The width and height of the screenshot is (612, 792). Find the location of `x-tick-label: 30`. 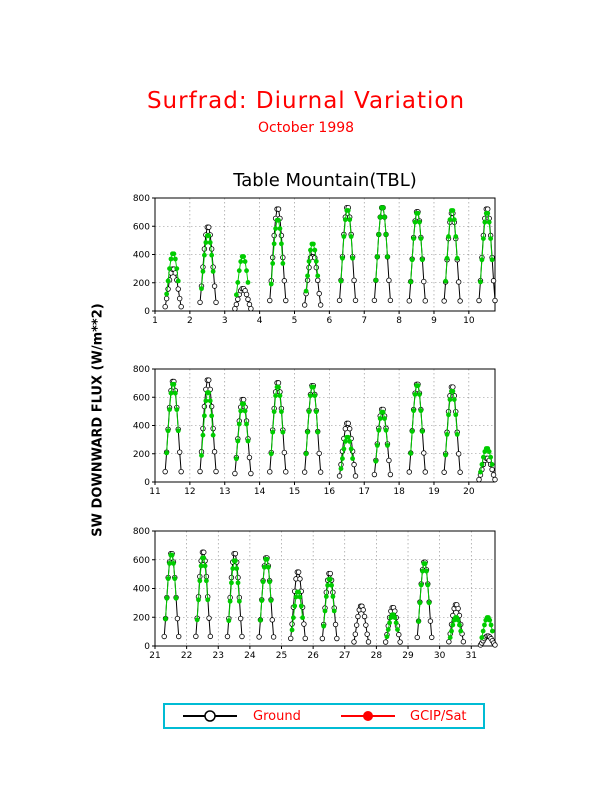

x-tick-label: 30 is located at coordinates (440, 656).